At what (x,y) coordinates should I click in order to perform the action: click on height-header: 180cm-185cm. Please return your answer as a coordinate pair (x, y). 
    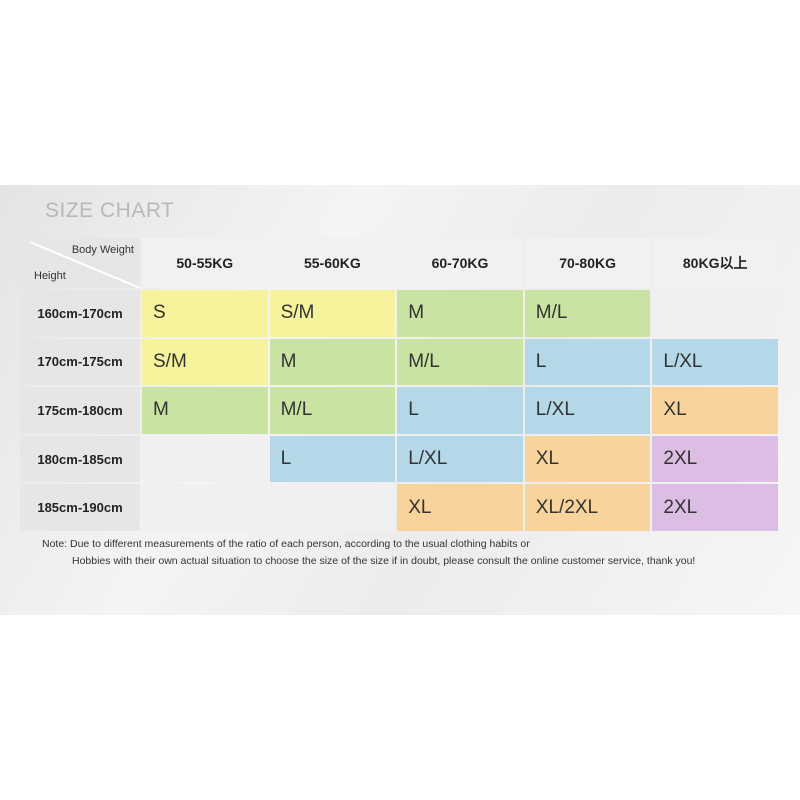
    Looking at the image, I should click on (80, 459).